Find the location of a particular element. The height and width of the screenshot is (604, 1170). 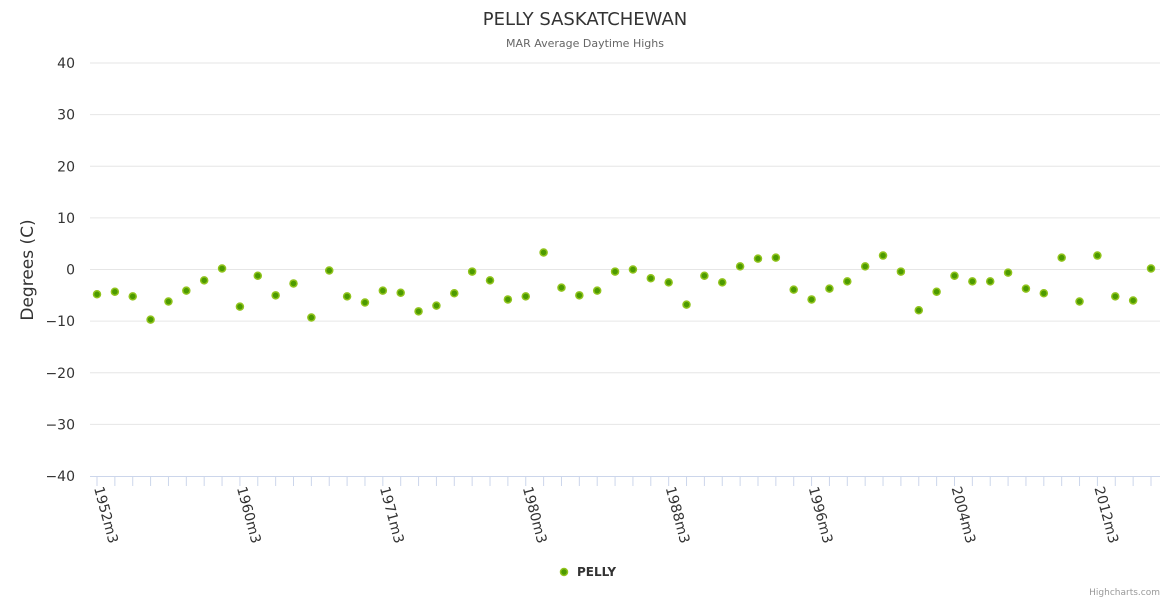

y-tick-label: −40 is located at coordinates (60, 477).